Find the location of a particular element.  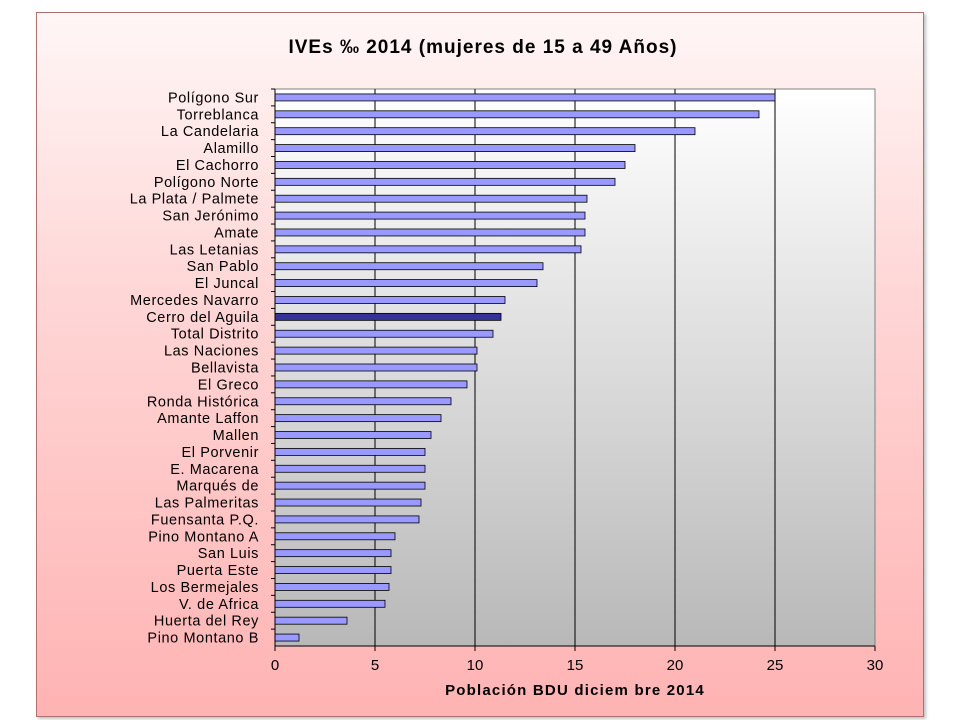

chart-title: IVEs ‰ 2014 (mujeres de 15 a 49 Años) is located at coordinates (482, 47).